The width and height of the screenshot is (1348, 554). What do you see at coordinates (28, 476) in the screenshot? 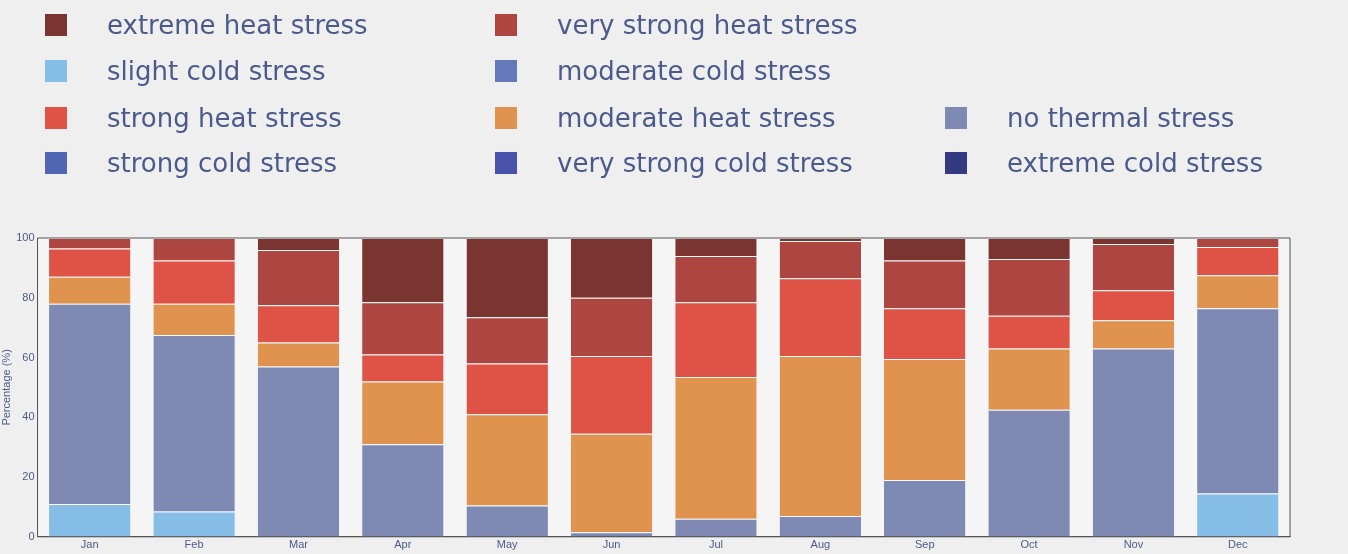
I see `y-tick-label: 20` at bounding box center [28, 476].